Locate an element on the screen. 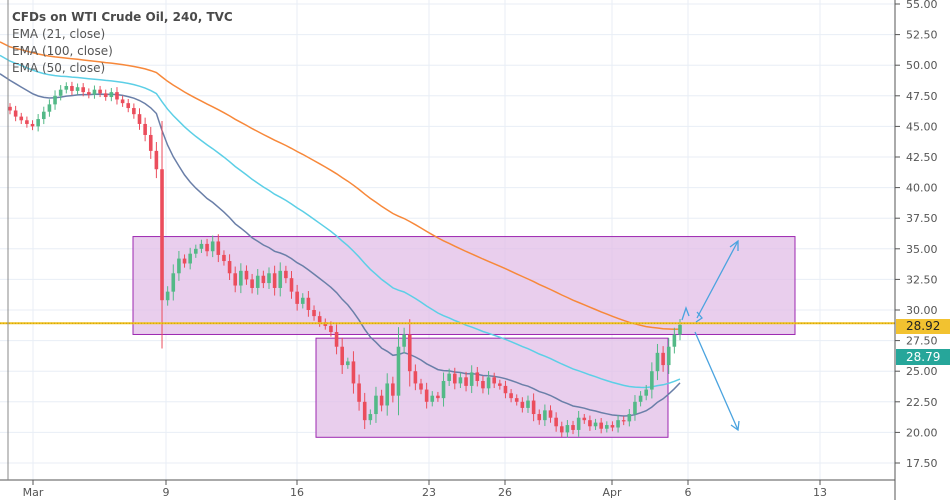 Image resolution: width=950 pixels, height=500 pixels. y-tick-label: 37.50 is located at coordinates (922, 218).